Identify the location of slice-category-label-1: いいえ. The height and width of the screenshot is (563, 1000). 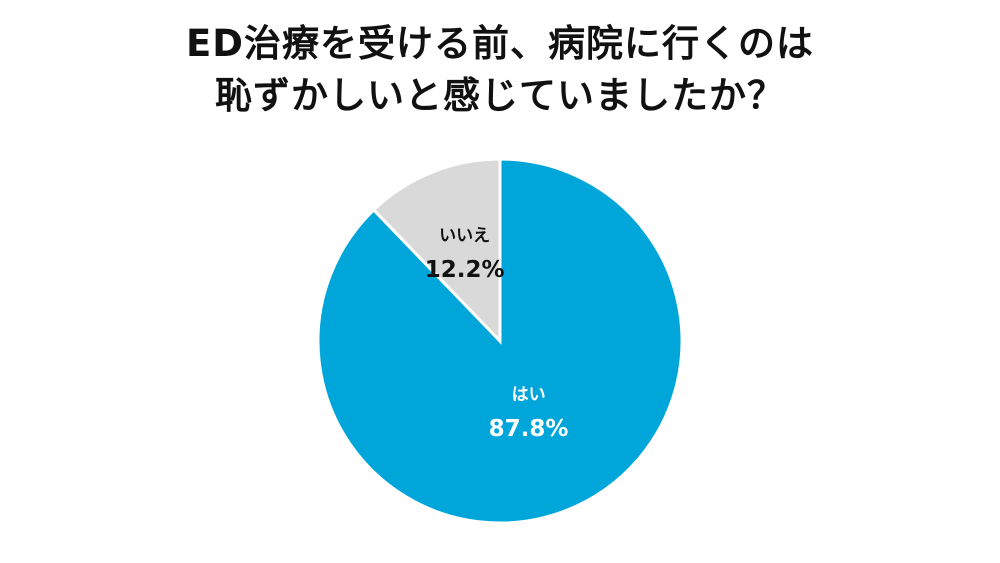
(464, 236).